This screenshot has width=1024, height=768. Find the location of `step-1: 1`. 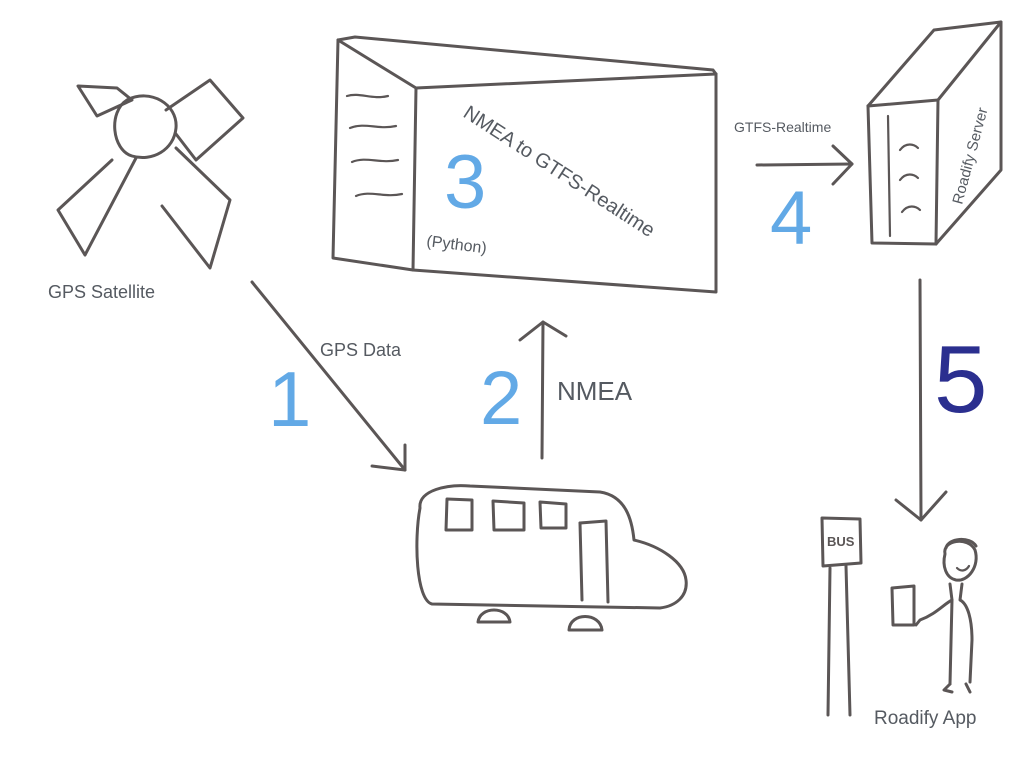

step-1: 1 is located at coordinates (289, 399).